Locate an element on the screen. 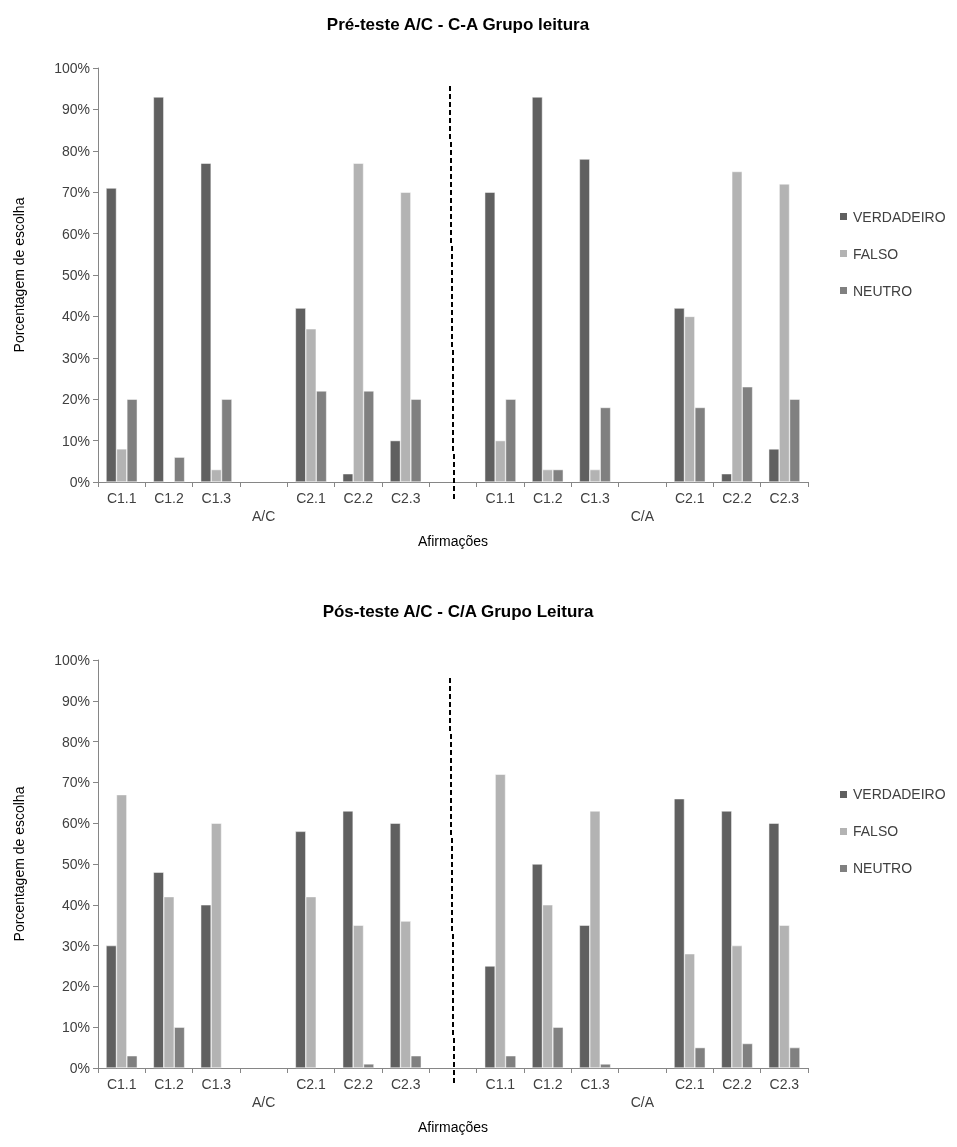  bar is located at coordinates (158, 289).